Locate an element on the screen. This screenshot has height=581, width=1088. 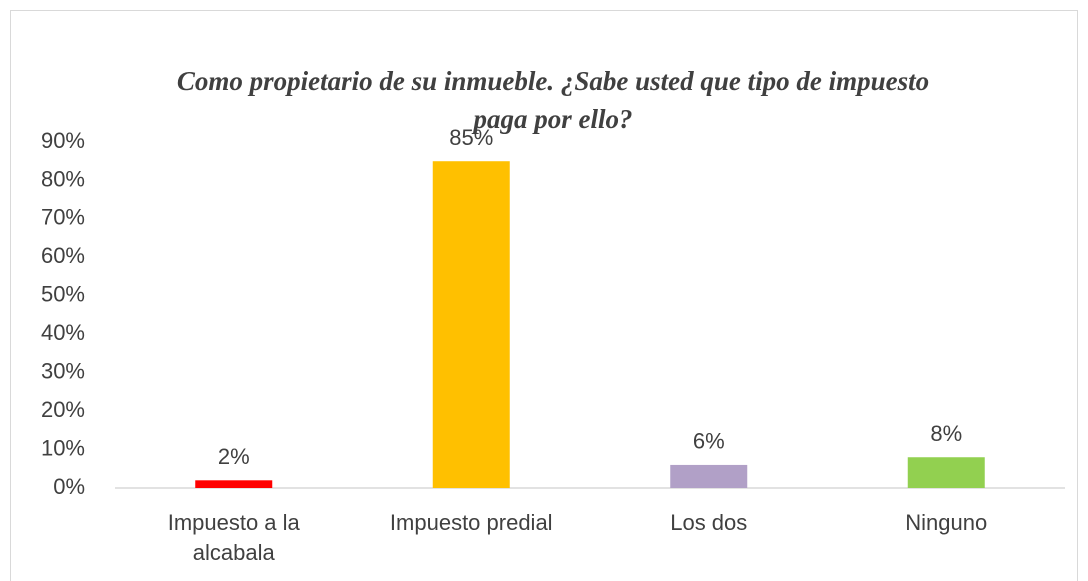
x-tick-label: Los dos is located at coordinates (709, 522).